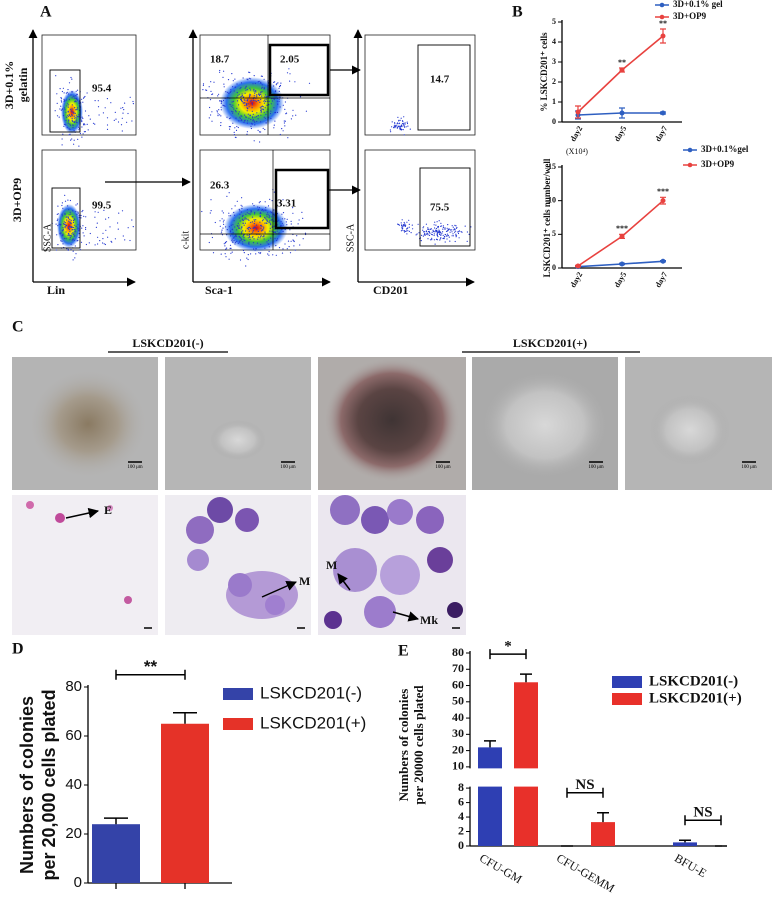 The height and width of the screenshot is (902, 778). What do you see at coordinates (554, 21) in the screenshot?
I see `y-tick-label: 5` at bounding box center [554, 21].